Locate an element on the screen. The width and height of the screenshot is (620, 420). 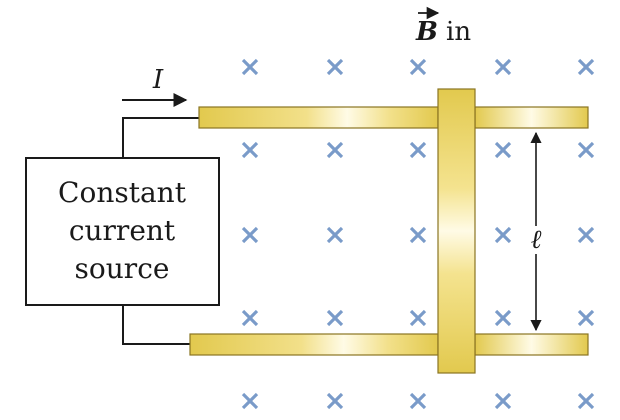
field-suffix: in is located at coordinates (458, 32).